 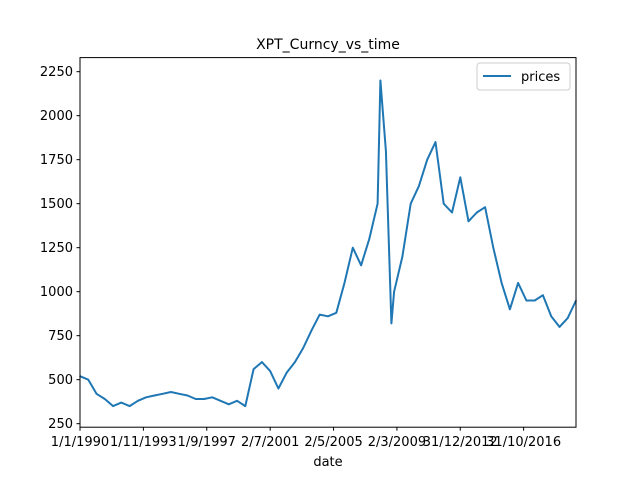 What do you see at coordinates (523, 442) in the screenshot?
I see `x-tick-label: 31/10/2016` at bounding box center [523, 442].